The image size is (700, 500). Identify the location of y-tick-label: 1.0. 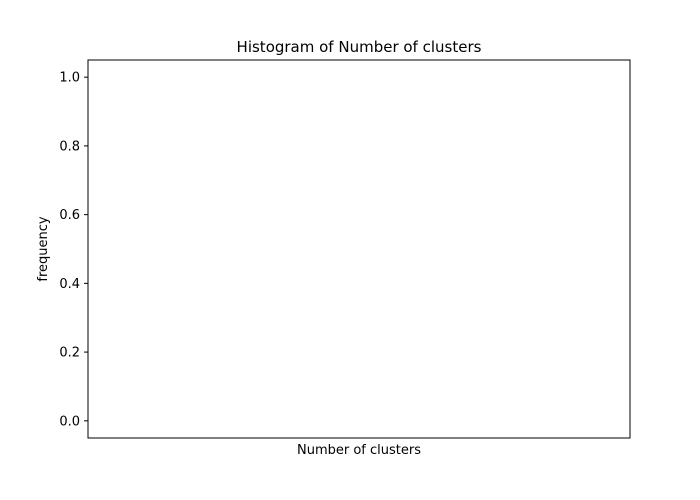
(69, 78).